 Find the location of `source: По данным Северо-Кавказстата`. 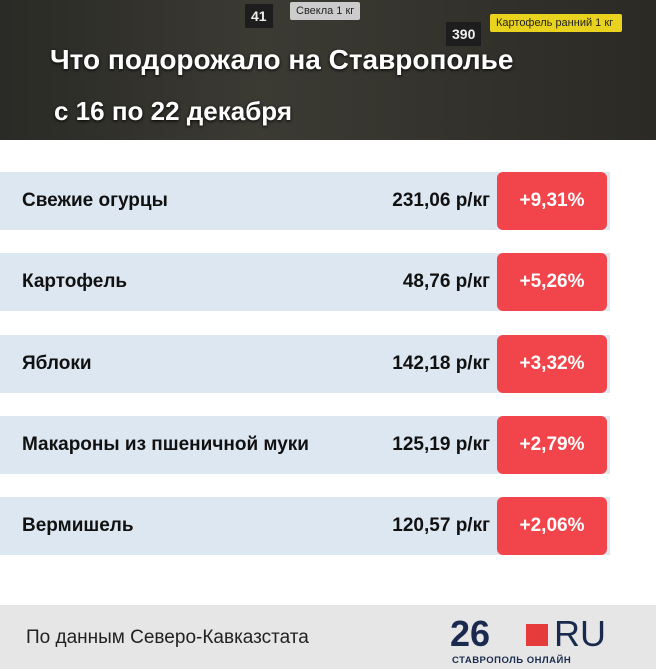

source: По данным Северо-Кавказстата is located at coordinates (167, 637).